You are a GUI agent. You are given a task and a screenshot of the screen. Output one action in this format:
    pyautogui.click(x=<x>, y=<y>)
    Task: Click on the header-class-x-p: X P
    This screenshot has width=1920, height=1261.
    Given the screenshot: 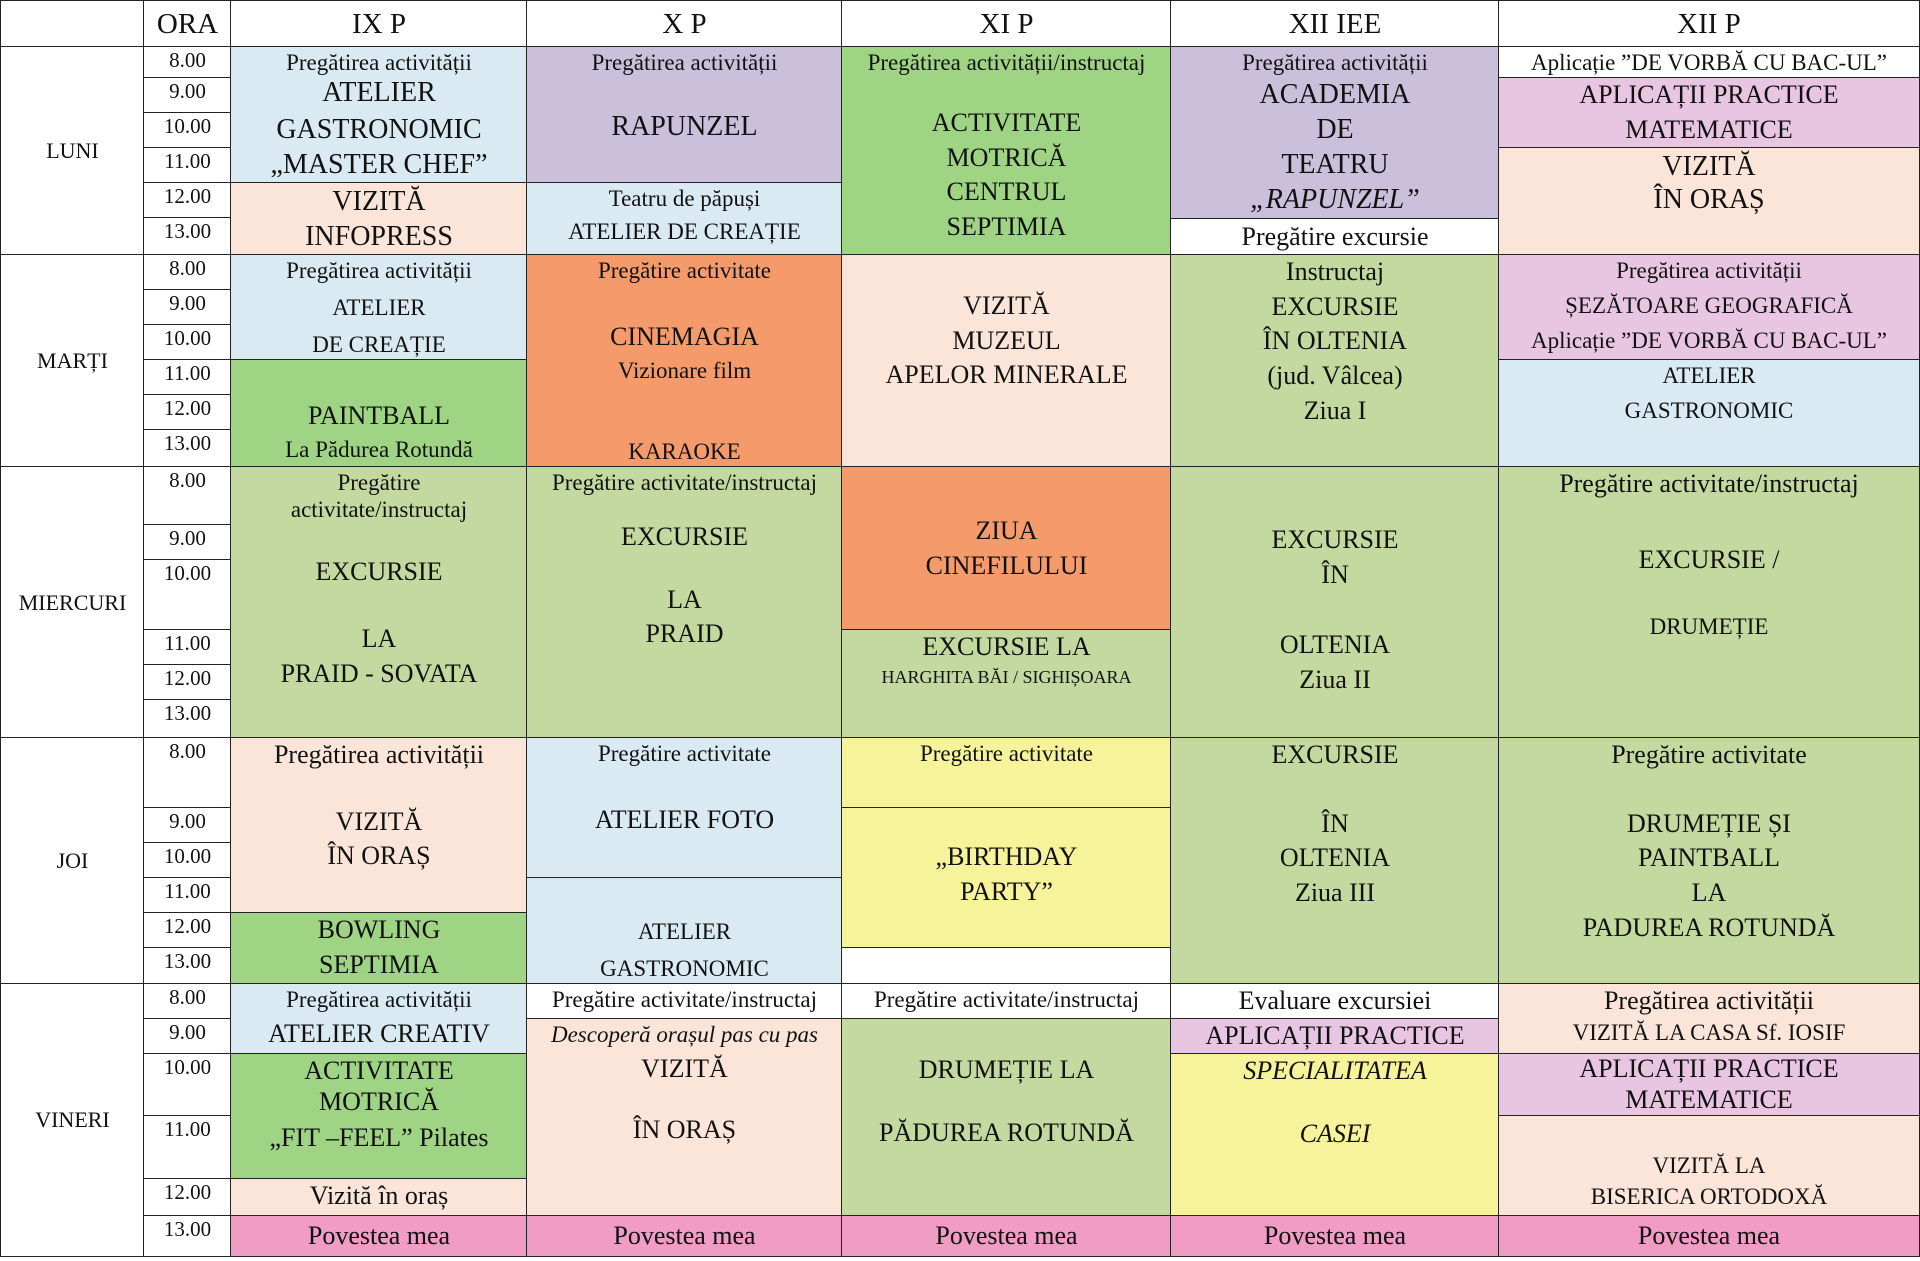 What is the action you would take?
    pyautogui.click(x=684, y=24)
    